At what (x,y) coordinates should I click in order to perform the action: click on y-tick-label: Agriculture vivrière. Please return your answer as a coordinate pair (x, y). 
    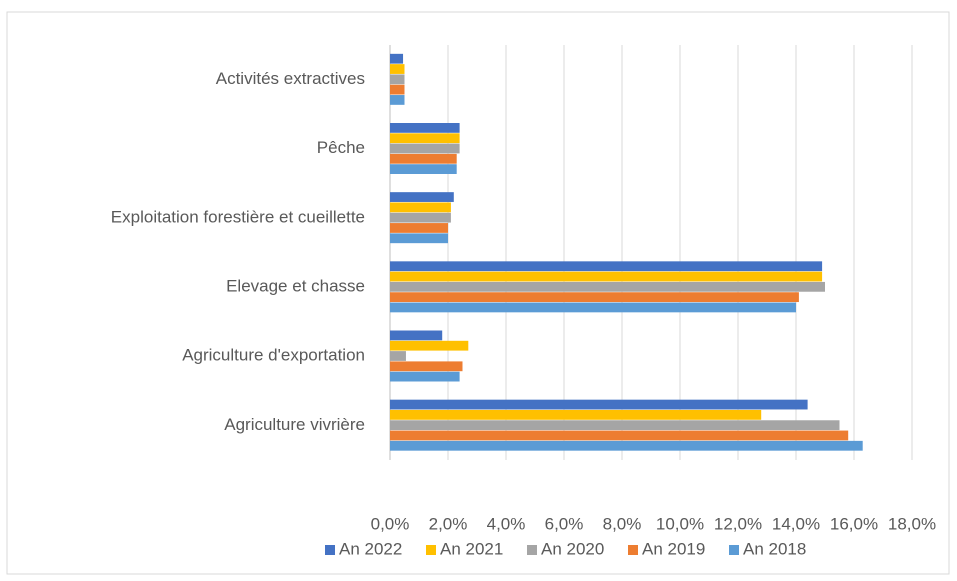
    Looking at the image, I should click on (294, 424).